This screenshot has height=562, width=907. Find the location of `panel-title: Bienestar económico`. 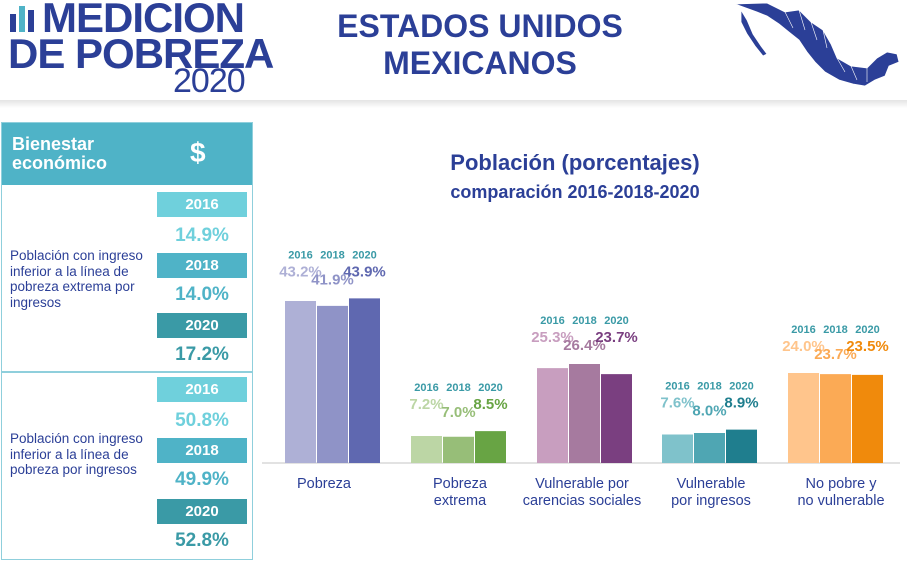

panel-title: Bienestar económico is located at coordinates (59, 154).